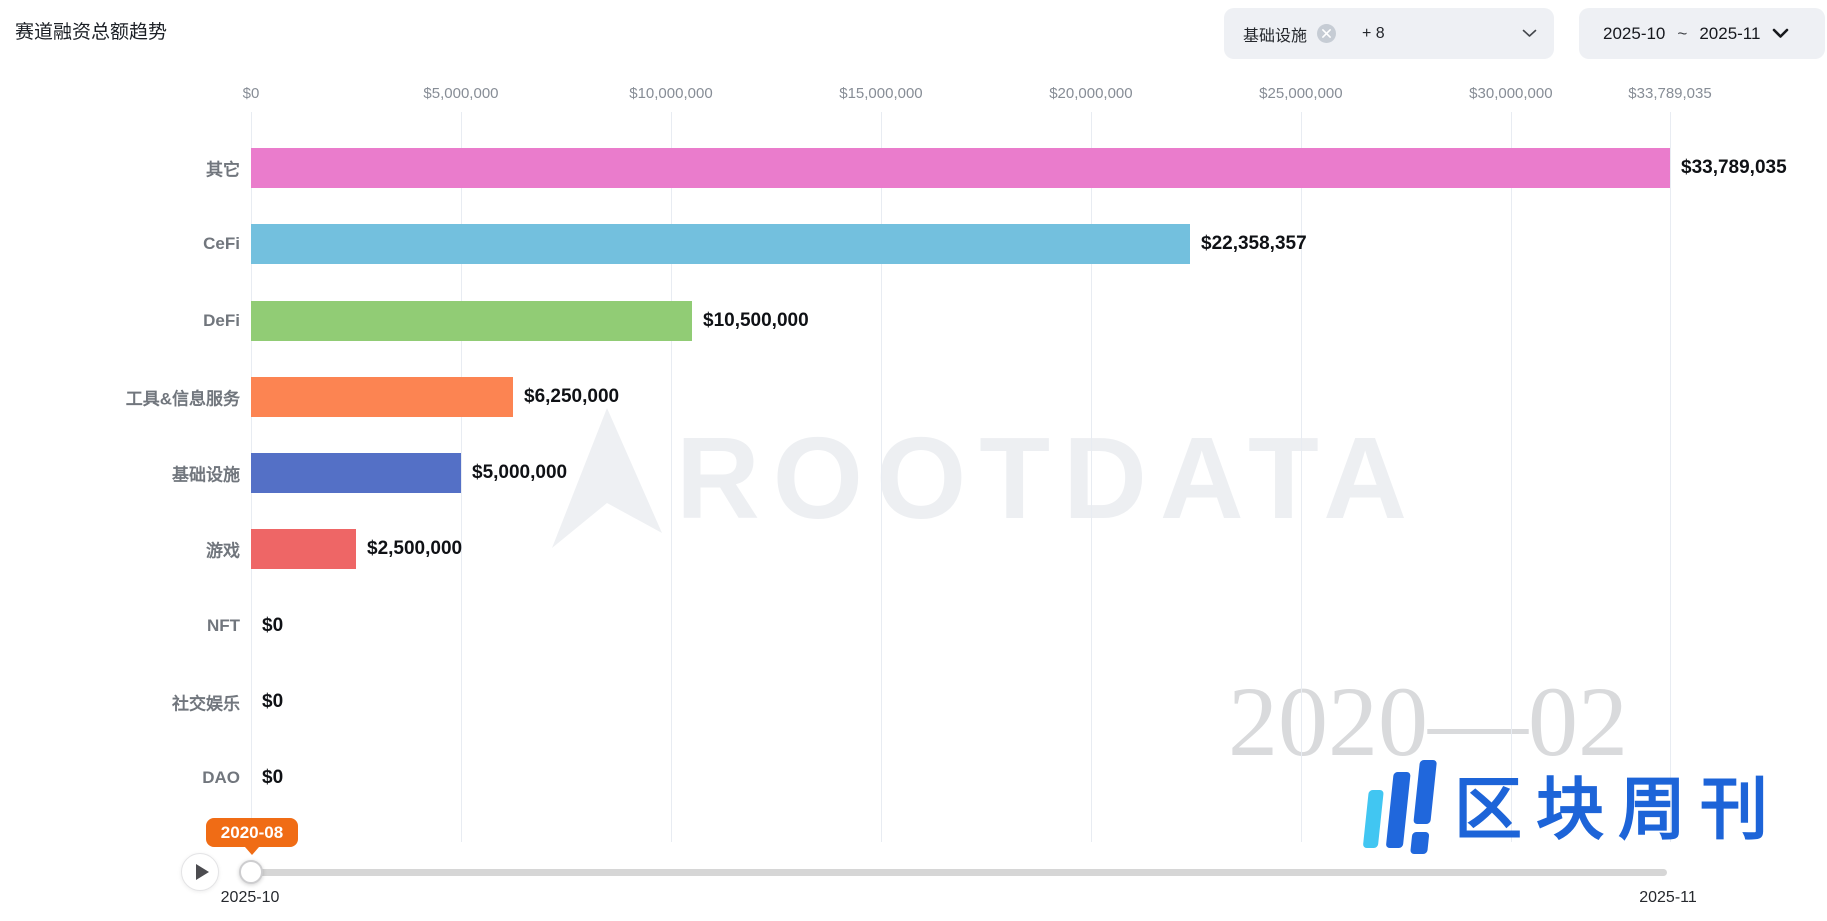 The width and height of the screenshot is (1827, 921). I want to click on date-range-select: 2025-10 ~ 2025-11, so click(1702, 33).